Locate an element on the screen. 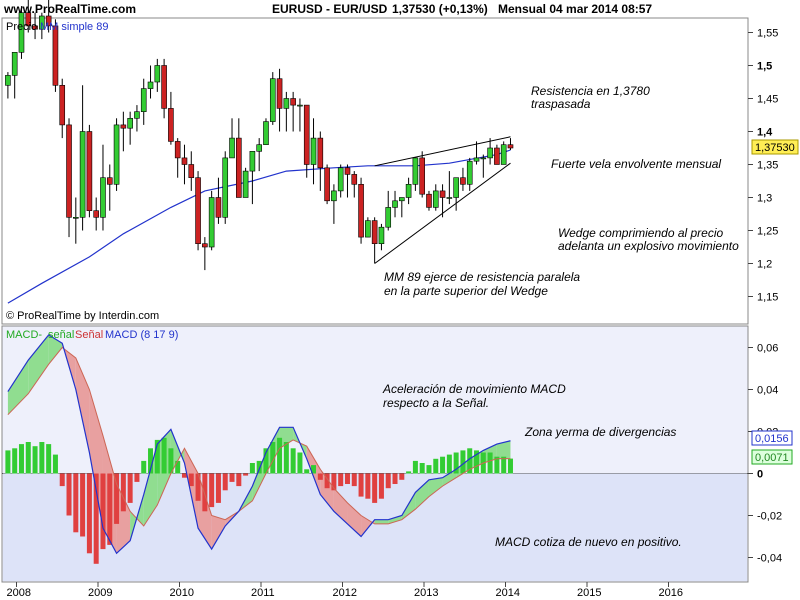  legend-ma: MM simple 89 is located at coordinates (74, 27).